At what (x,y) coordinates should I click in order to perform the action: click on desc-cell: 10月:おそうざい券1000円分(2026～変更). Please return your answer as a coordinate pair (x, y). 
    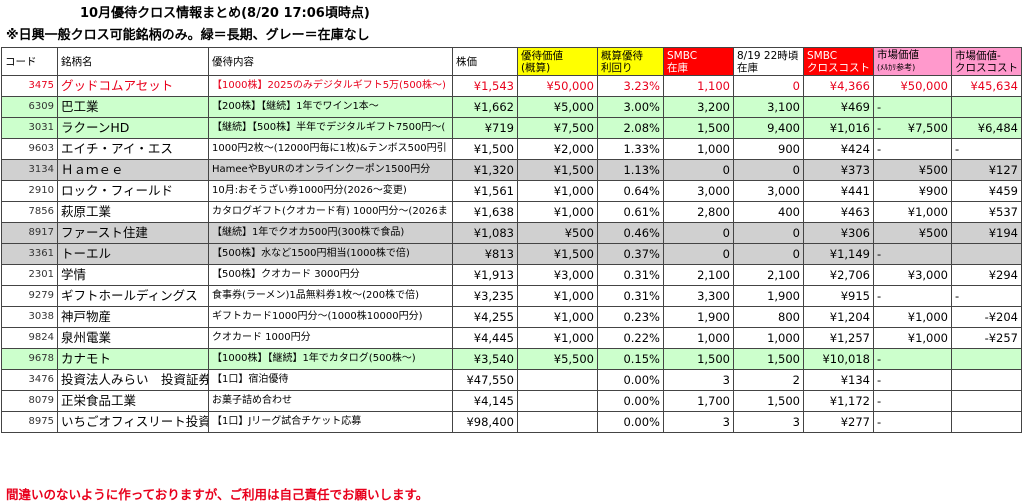
    Looking at the image, I should click on (330, 191).